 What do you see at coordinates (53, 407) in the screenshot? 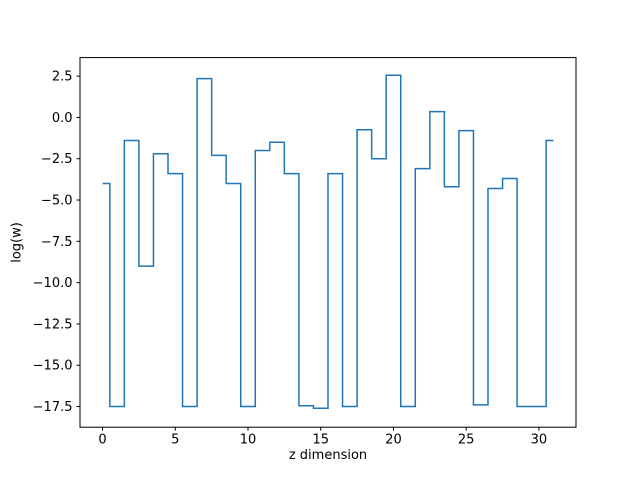
I see `y-tick-label: −17.5` at bounding box center [53, 407].